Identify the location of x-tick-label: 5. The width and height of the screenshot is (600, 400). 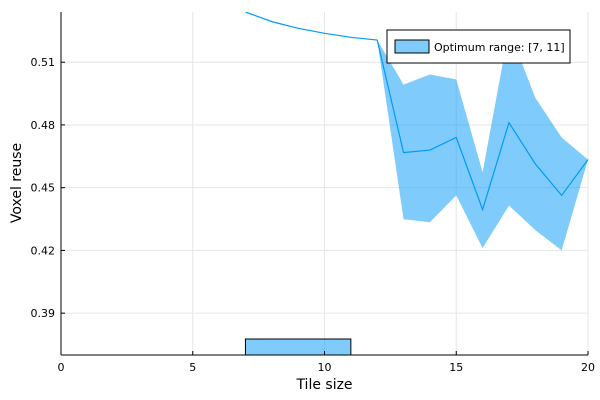
(192, 367).